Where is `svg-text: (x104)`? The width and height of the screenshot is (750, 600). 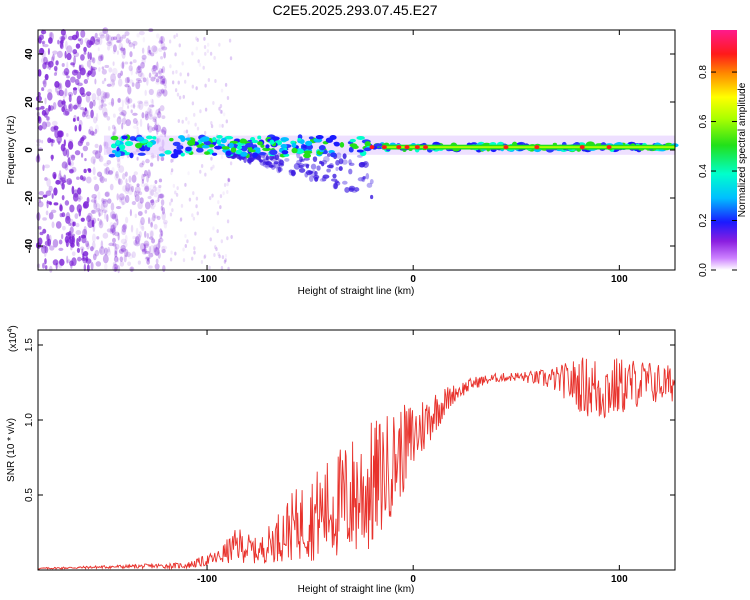 svg-text: (x104) is located at coordinates (13, 338).